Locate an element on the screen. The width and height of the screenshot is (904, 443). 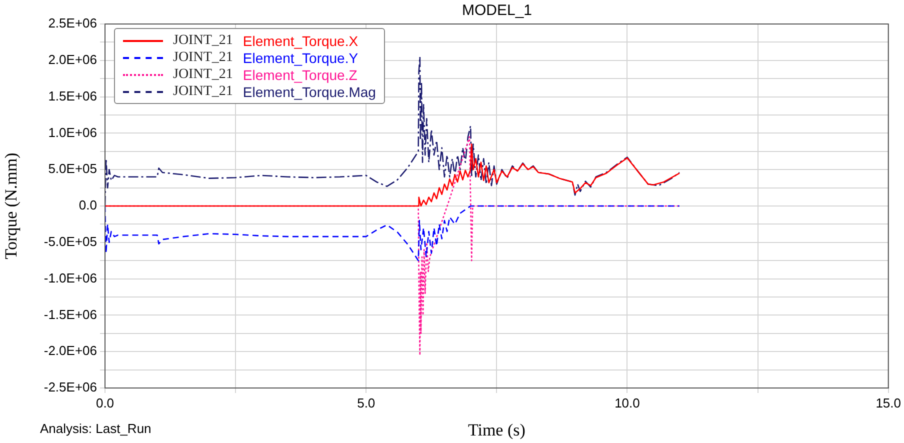
legend-label: JOINT_21 Element_Torque.Z is located at coordinates (265, 74).